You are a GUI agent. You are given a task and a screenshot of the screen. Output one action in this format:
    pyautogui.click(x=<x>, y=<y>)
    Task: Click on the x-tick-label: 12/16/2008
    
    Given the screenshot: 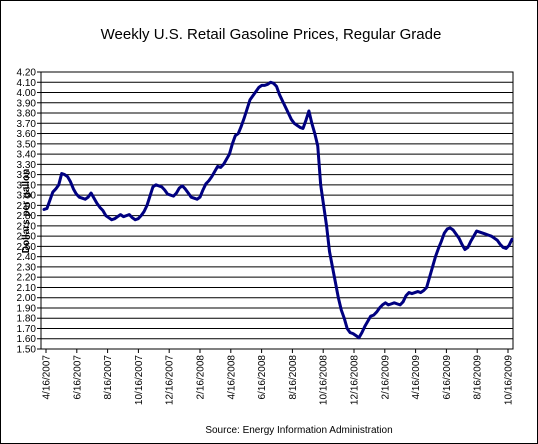 What is the action you would take?
    pyautogui.click(x=355, y=380)
    